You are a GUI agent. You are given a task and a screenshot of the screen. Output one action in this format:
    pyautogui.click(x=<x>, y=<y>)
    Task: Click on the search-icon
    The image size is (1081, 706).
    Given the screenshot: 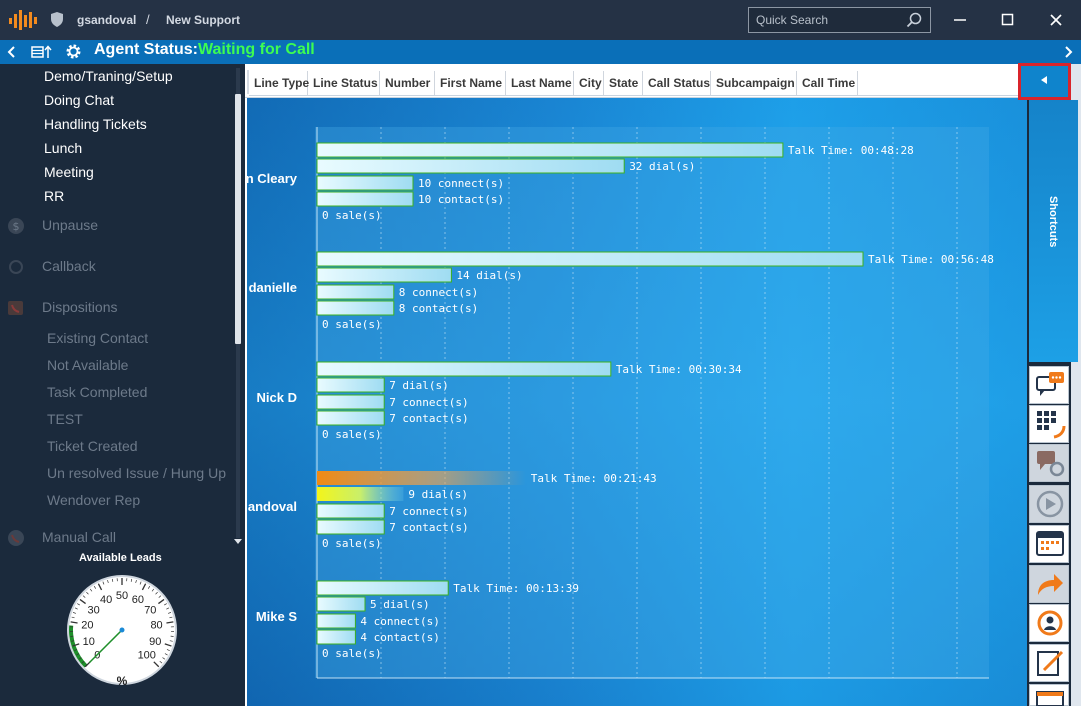 What is the action you would take?
    pyautogui.click(x=914, y=20)
    